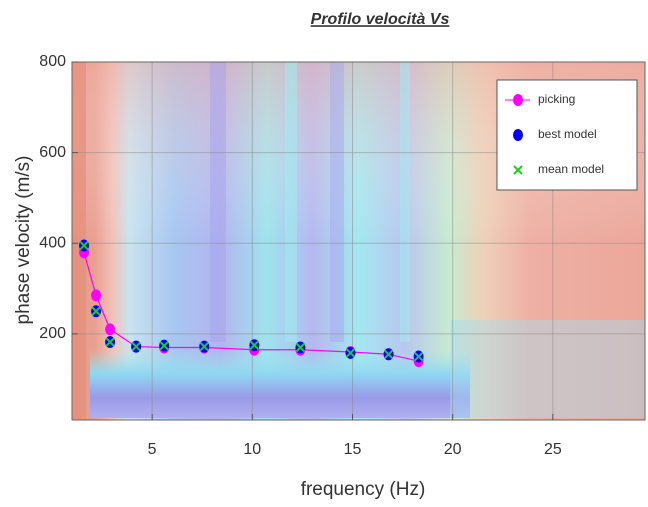 This screenshot has width=648, height=507. I want to click on legend-label: mean model, so click(571, 169).